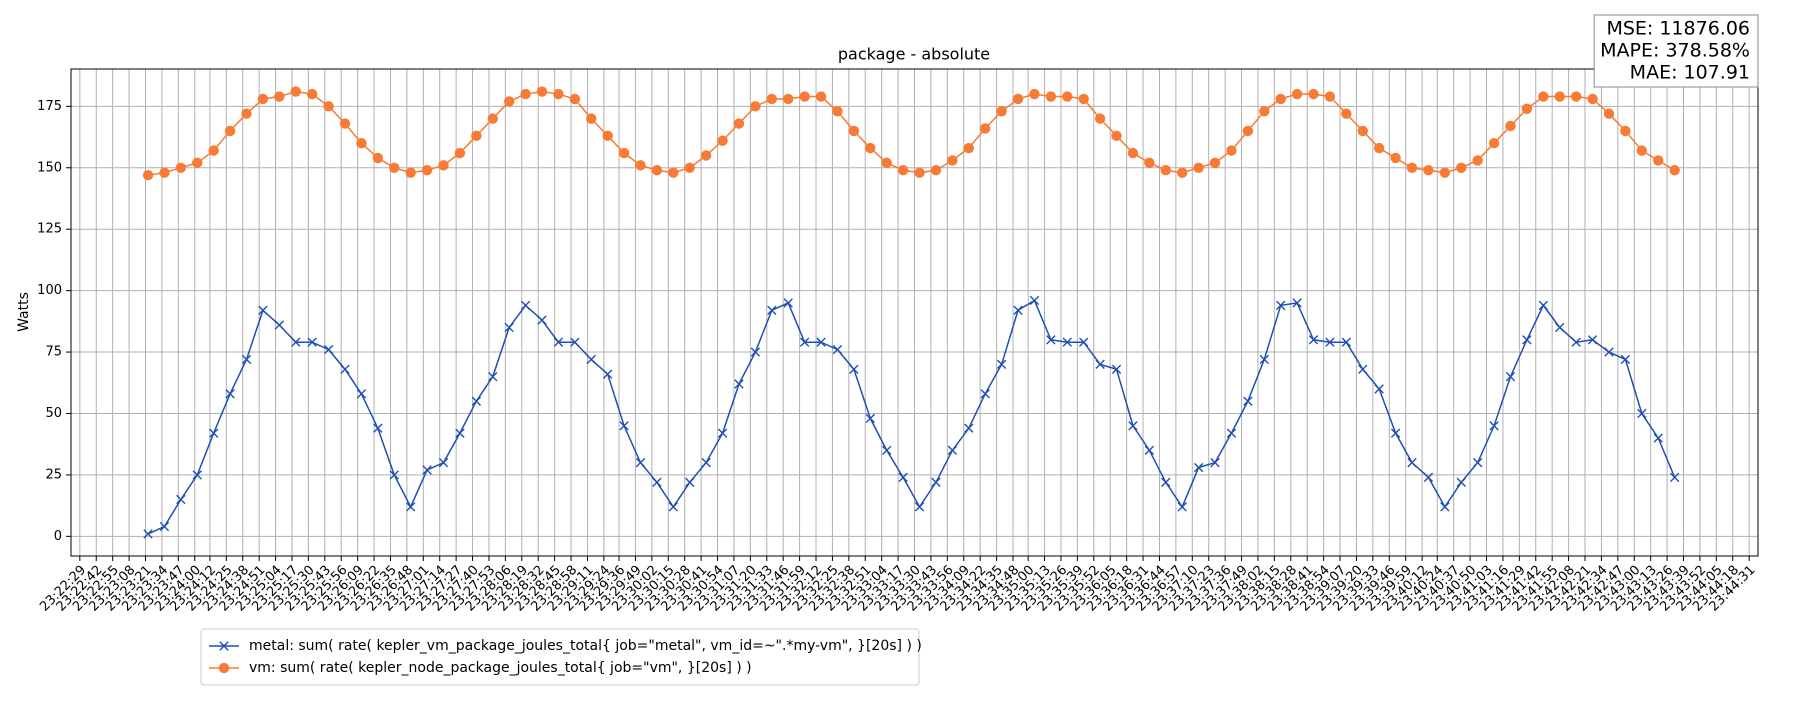 The height and width of the screenshot is (704, 1800). What do you see at coordinates (914, 54) in the screenshot?
I see `chart-title: package - absolute` at bounding box center [914, 54].